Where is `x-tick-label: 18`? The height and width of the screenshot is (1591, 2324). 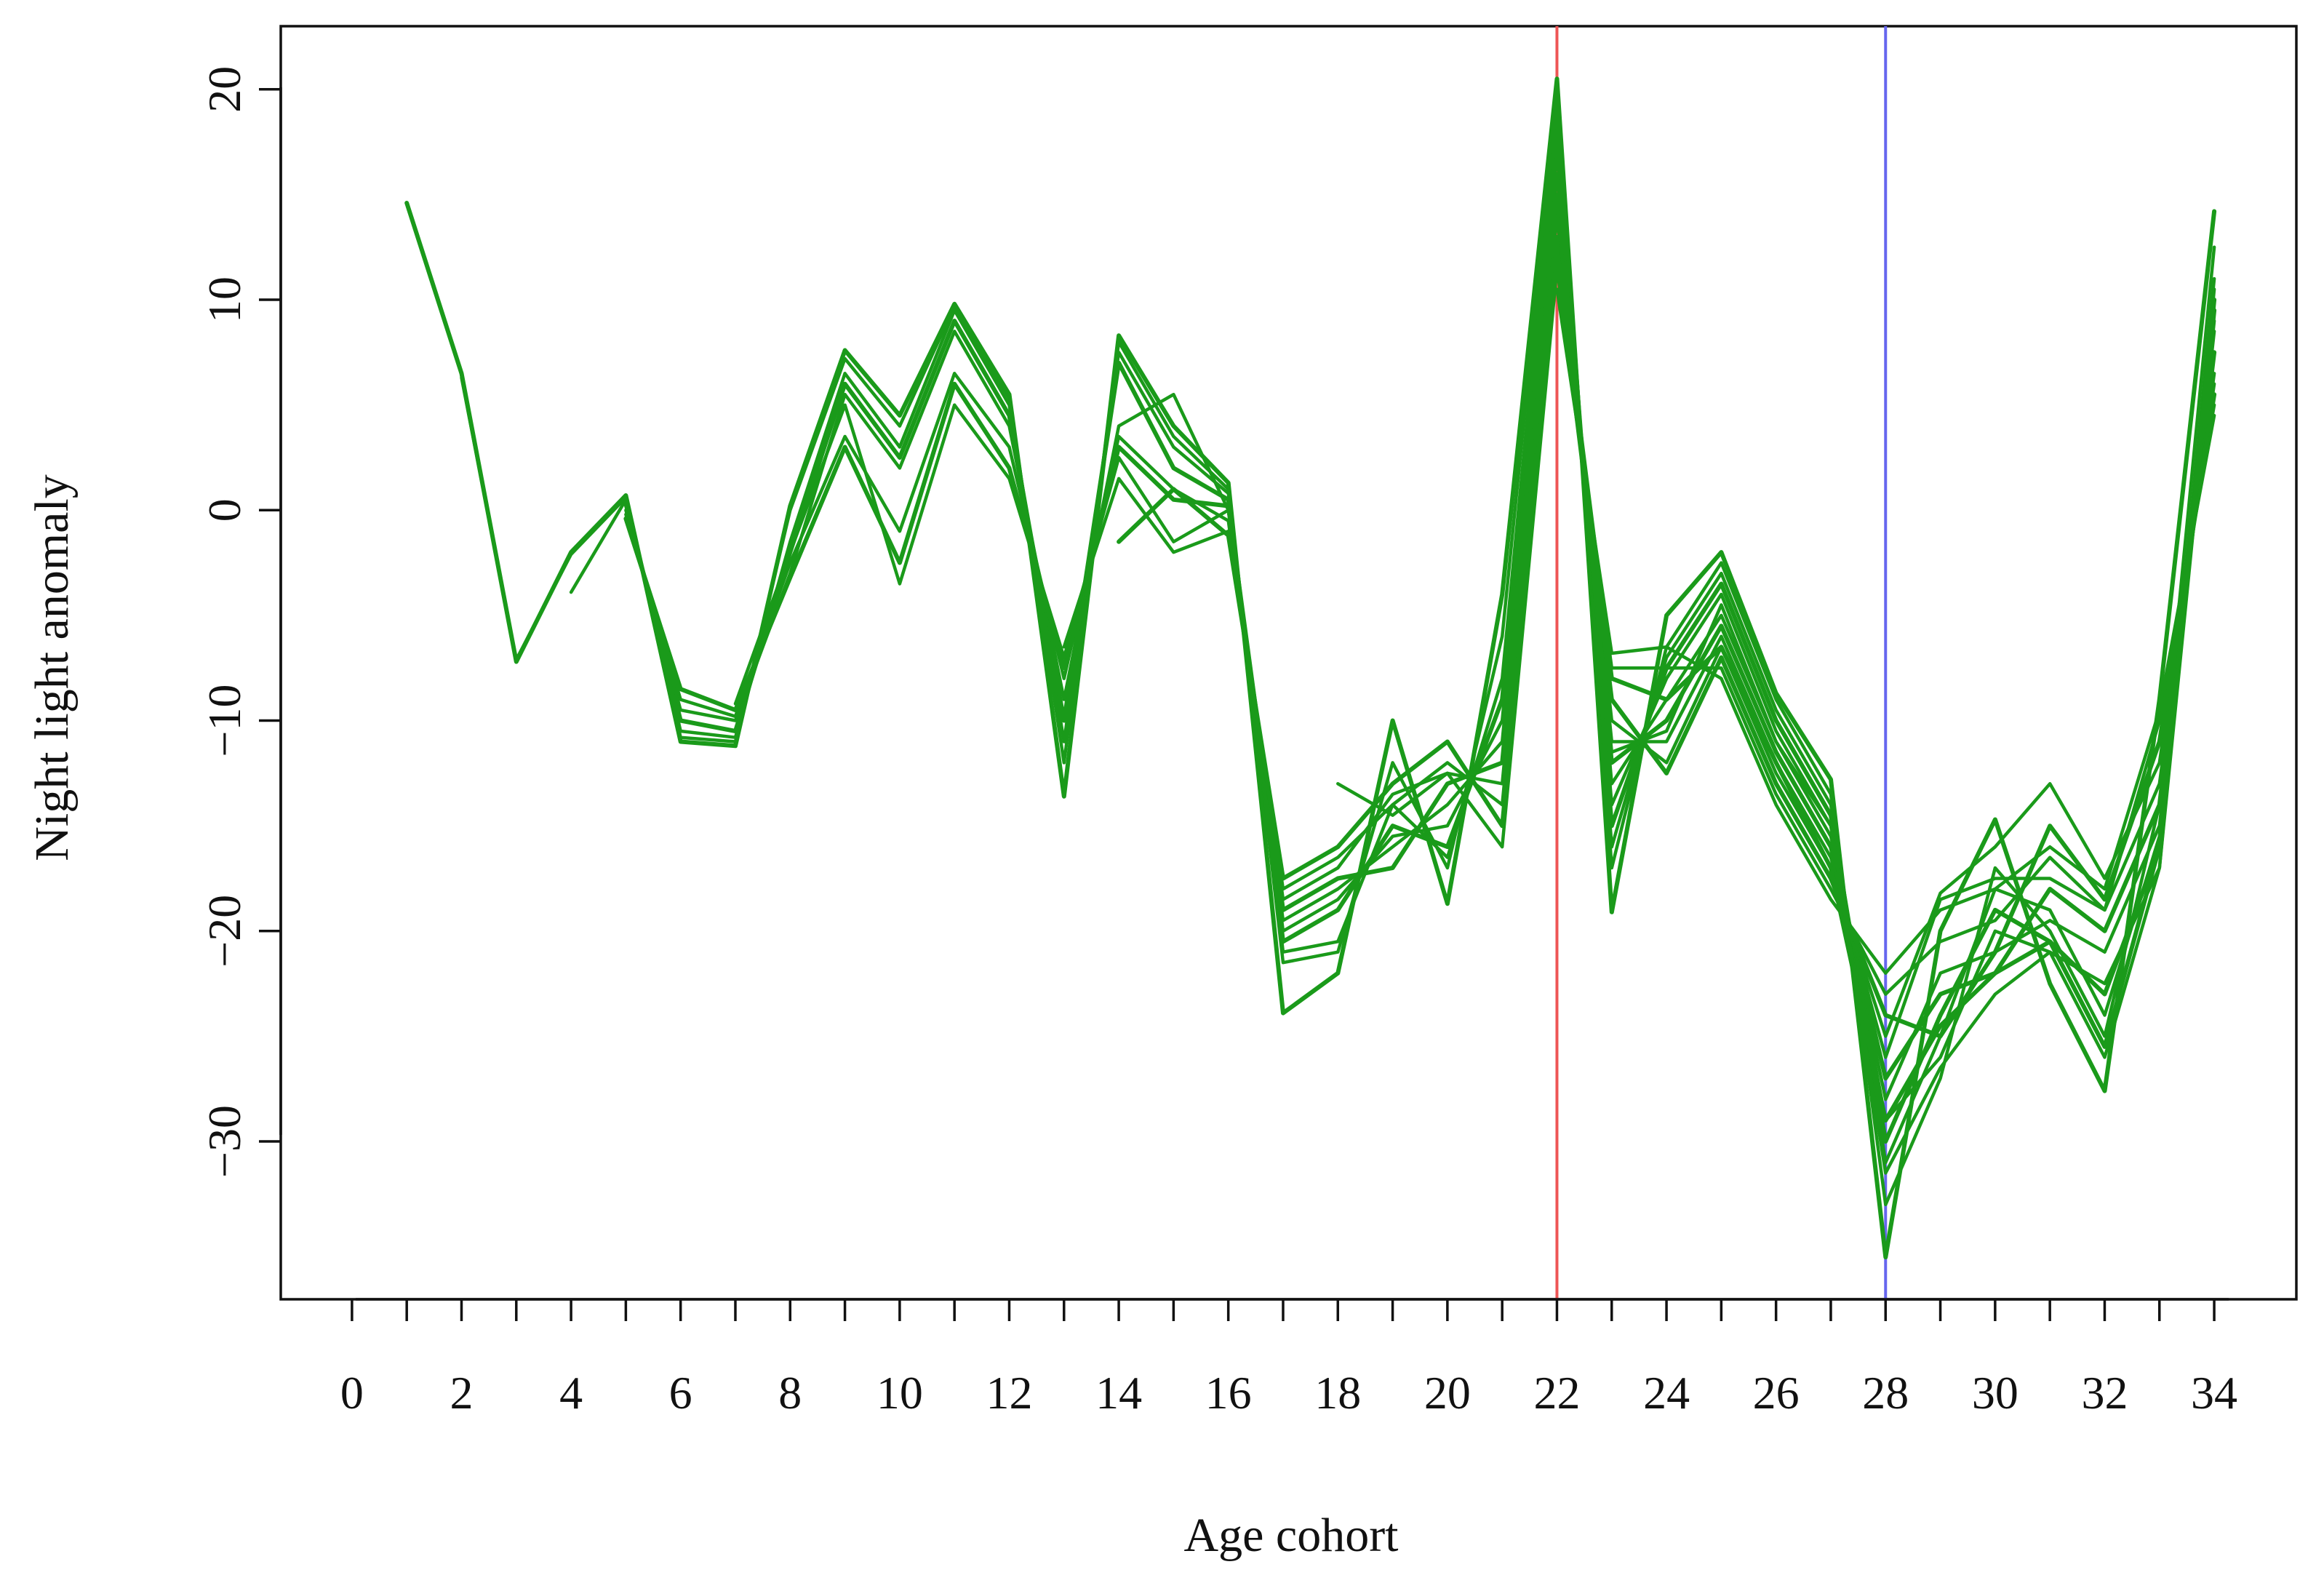
x-tick-label: 18 is located at coordinates (1337, 1393).